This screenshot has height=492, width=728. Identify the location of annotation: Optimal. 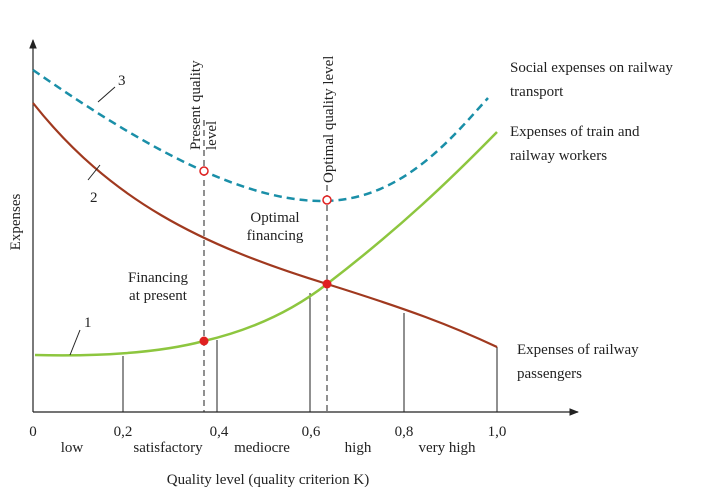
(274, 218).